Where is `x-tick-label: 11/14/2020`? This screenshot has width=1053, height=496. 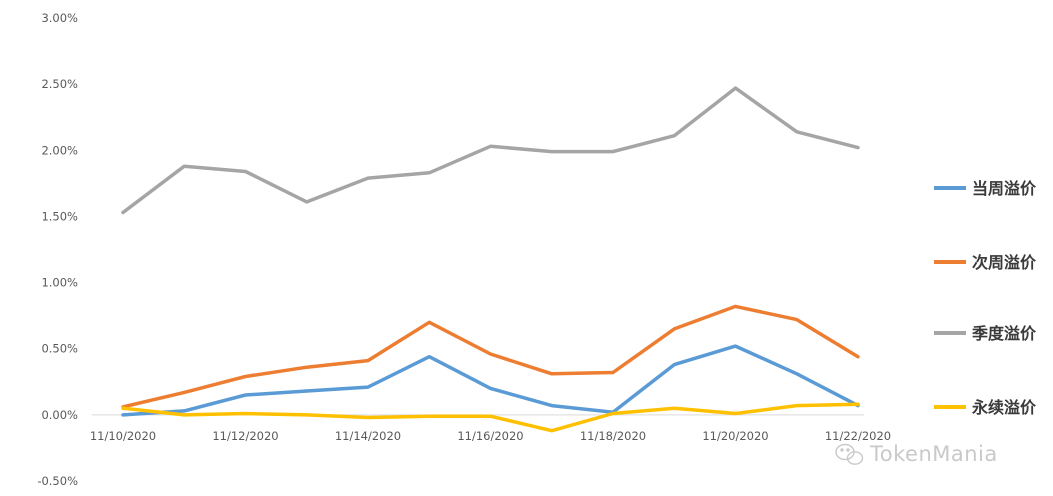
x-tick-label: 11/14/2020 is located at coordinates (368, 436).